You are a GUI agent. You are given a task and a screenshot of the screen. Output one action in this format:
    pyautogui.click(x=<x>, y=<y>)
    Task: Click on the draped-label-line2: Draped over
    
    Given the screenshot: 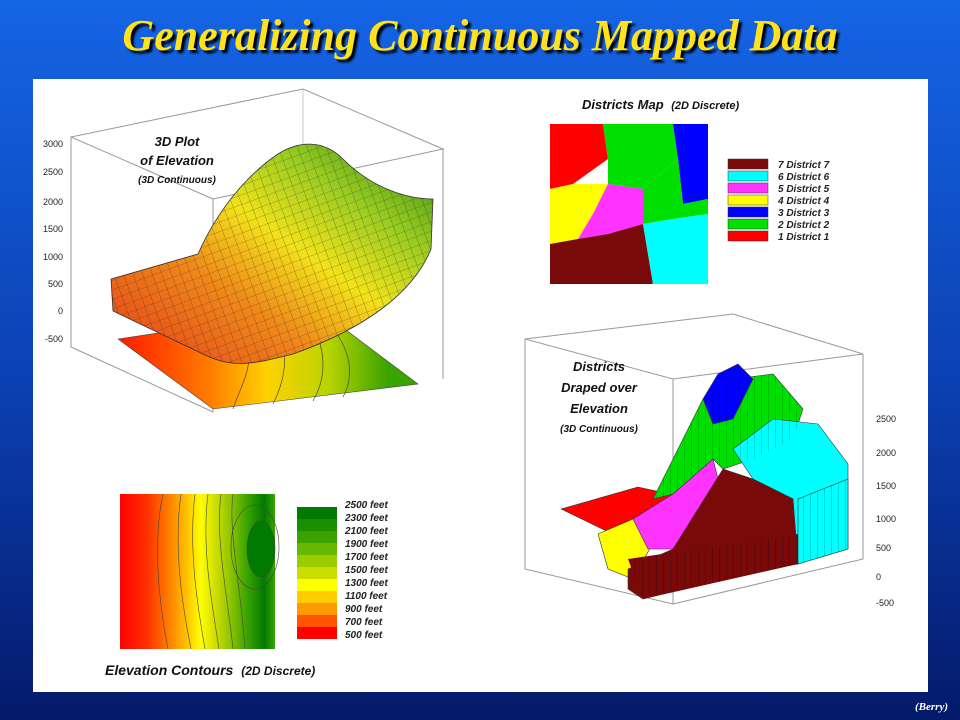 What is the action you would take?
    pyautogui.click(x=599, y=387)
    